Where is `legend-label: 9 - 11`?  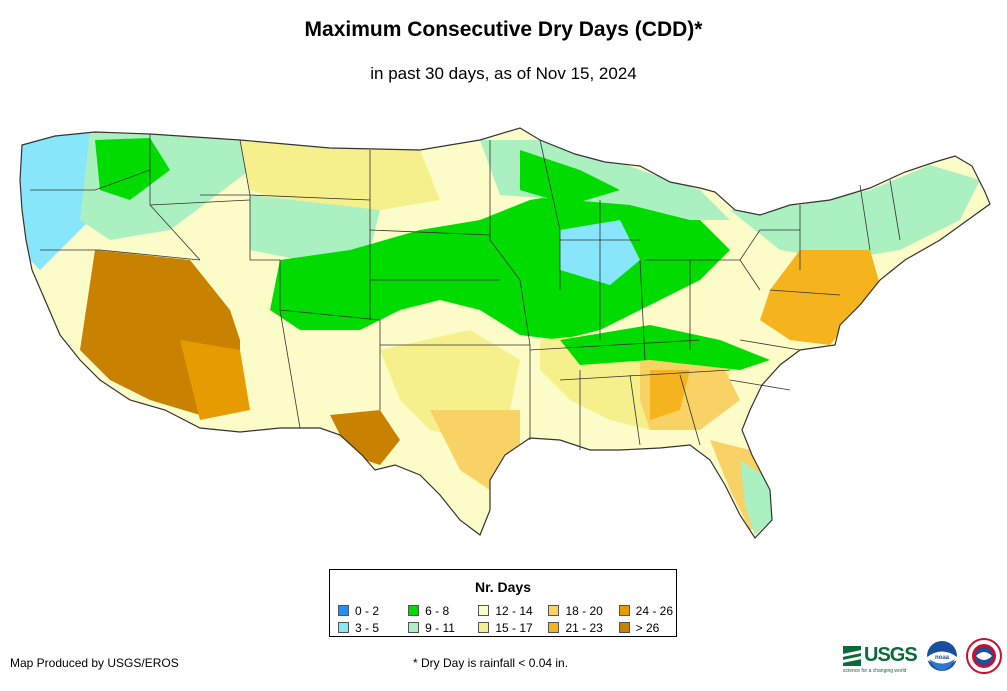 legend-label: 9 - 11 is located at coordinates (440, 627).